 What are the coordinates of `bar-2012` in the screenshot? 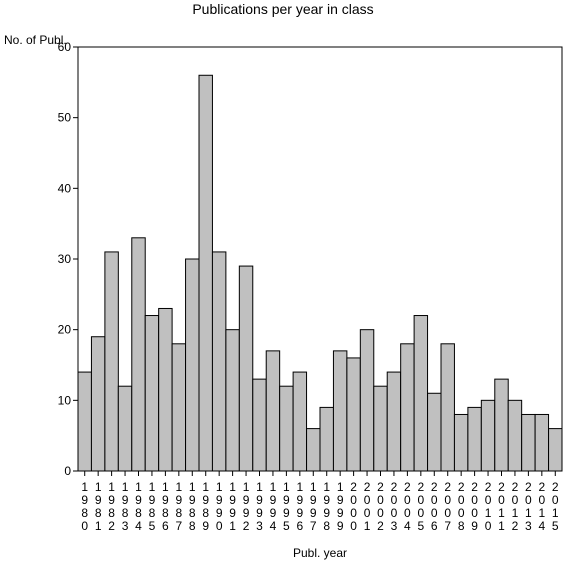 It's located at (515, 435).